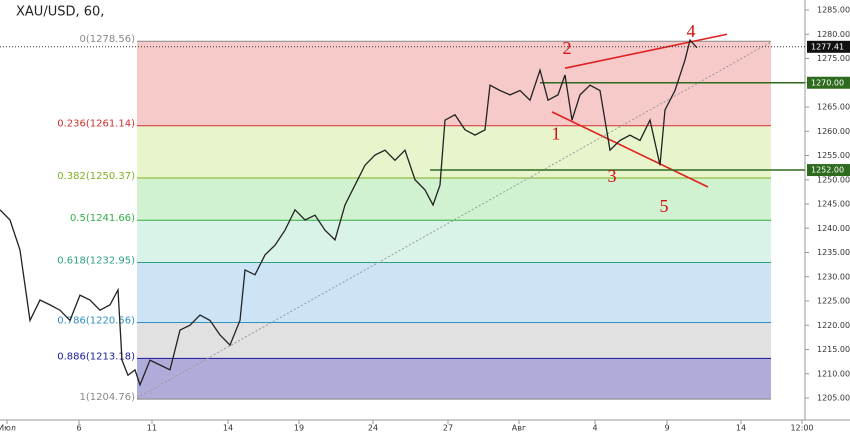 This screenshot has width=850, height=438. Describe the element at coordinates (107, 39) in the screenshot. I see `fib-label: 0(1278.56)` at that location.